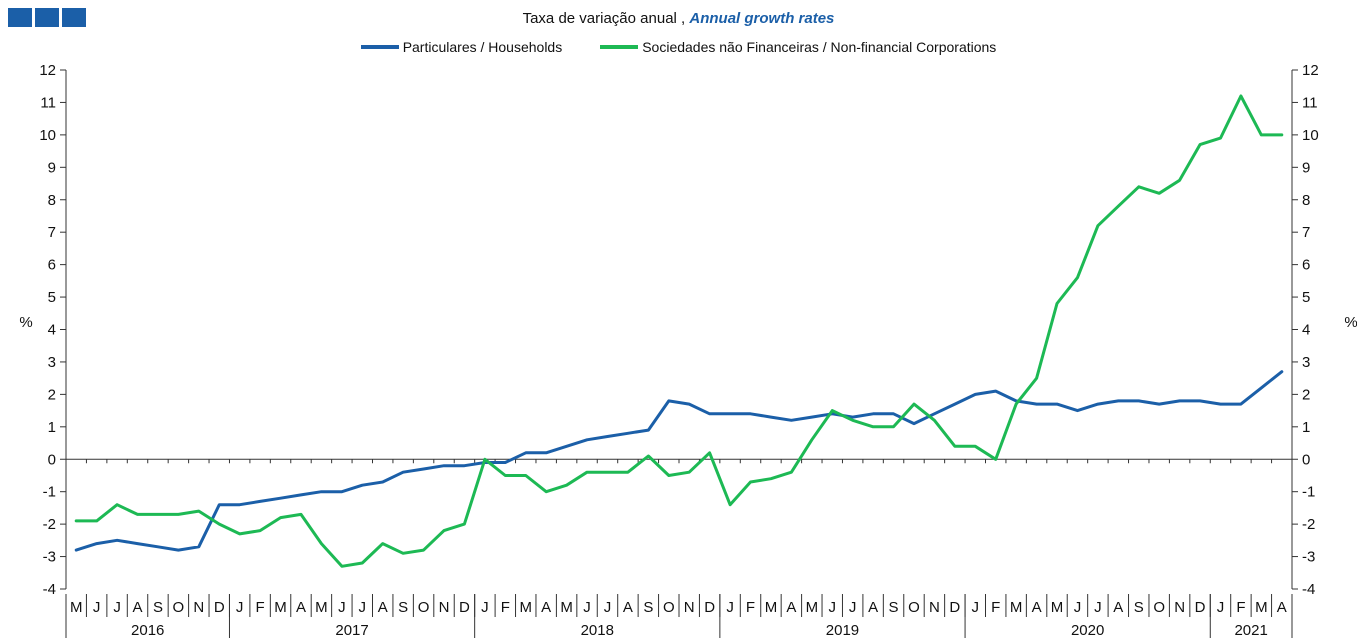  Describe the element at coordinates (1306, 330) in the screenshot. I see `y-tick-label-right: 4` at that location.